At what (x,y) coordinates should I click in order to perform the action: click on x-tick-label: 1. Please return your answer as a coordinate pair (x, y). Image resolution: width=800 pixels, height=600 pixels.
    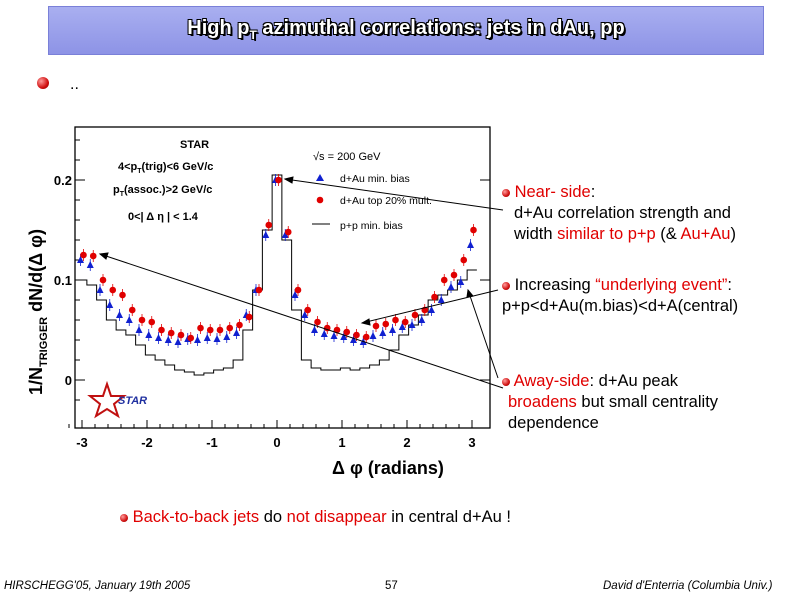
    Looking at the image, I should click on (341, 442).